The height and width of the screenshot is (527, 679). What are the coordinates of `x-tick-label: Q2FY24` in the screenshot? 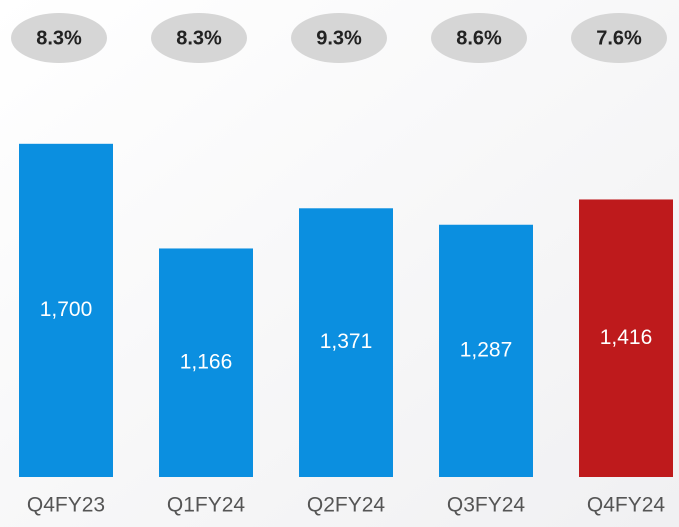 It's located at (346, 505).